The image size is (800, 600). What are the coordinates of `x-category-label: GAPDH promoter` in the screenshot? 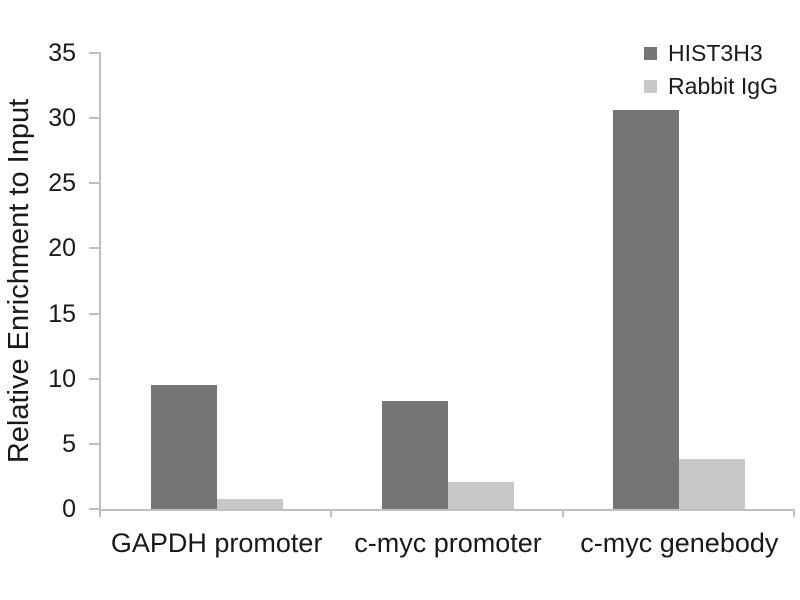 It's located at (216, 543).